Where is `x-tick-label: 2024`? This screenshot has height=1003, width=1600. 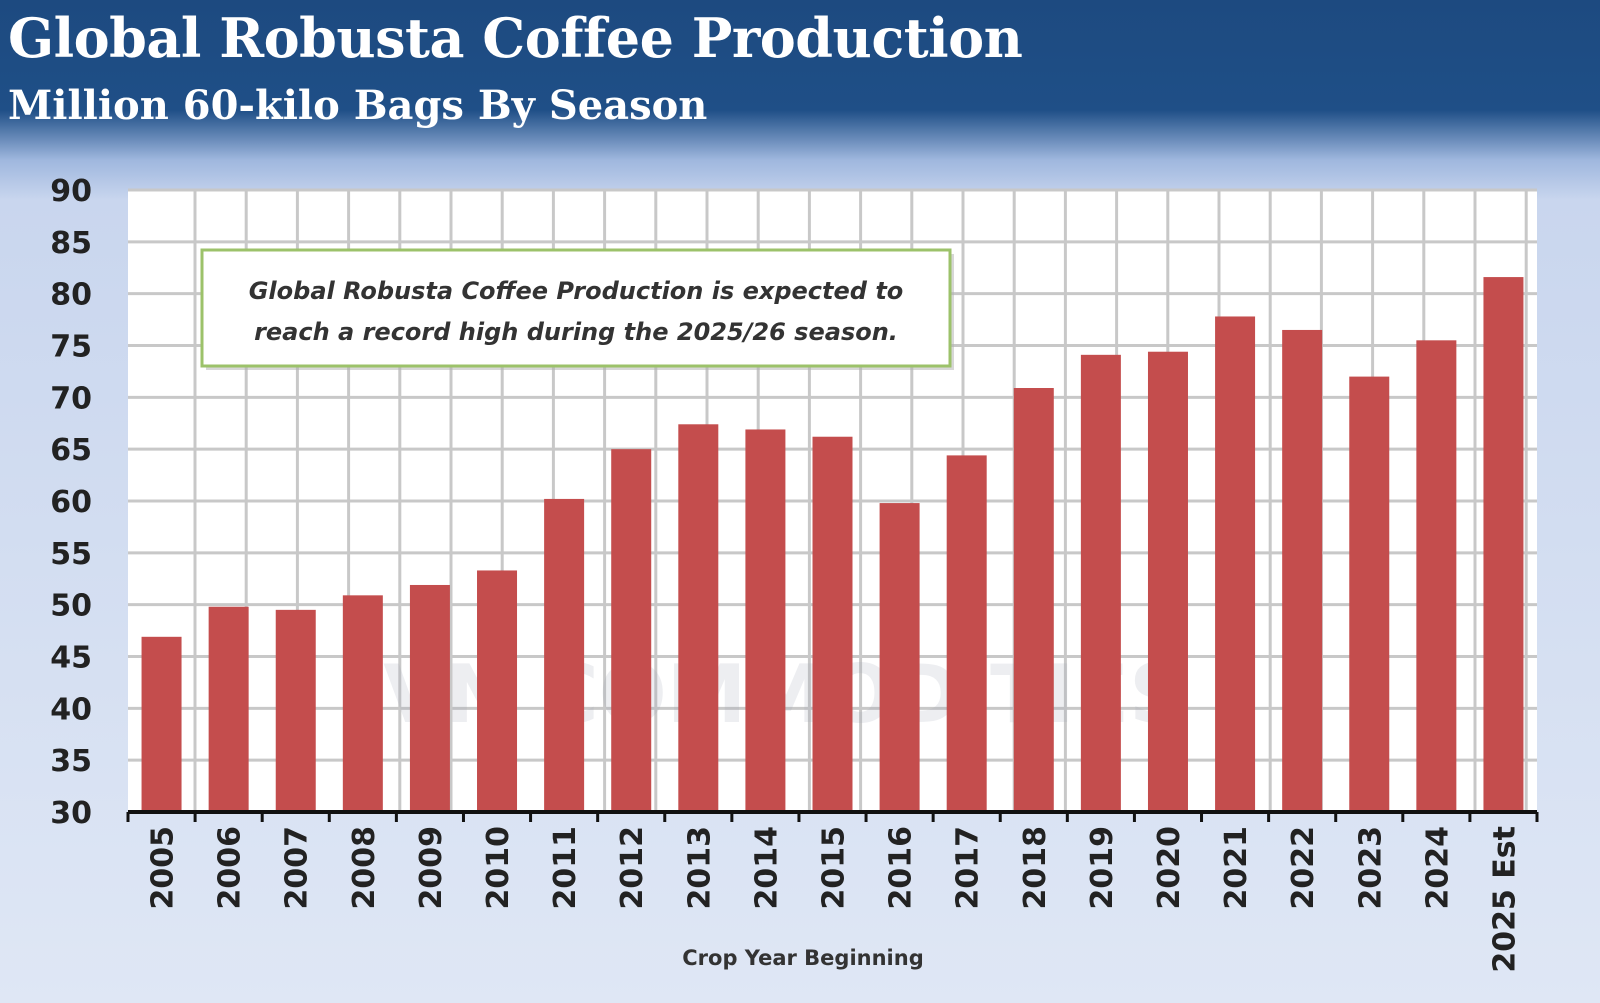 x-tick-label: 2024 is located at coordinates (1437, 868).